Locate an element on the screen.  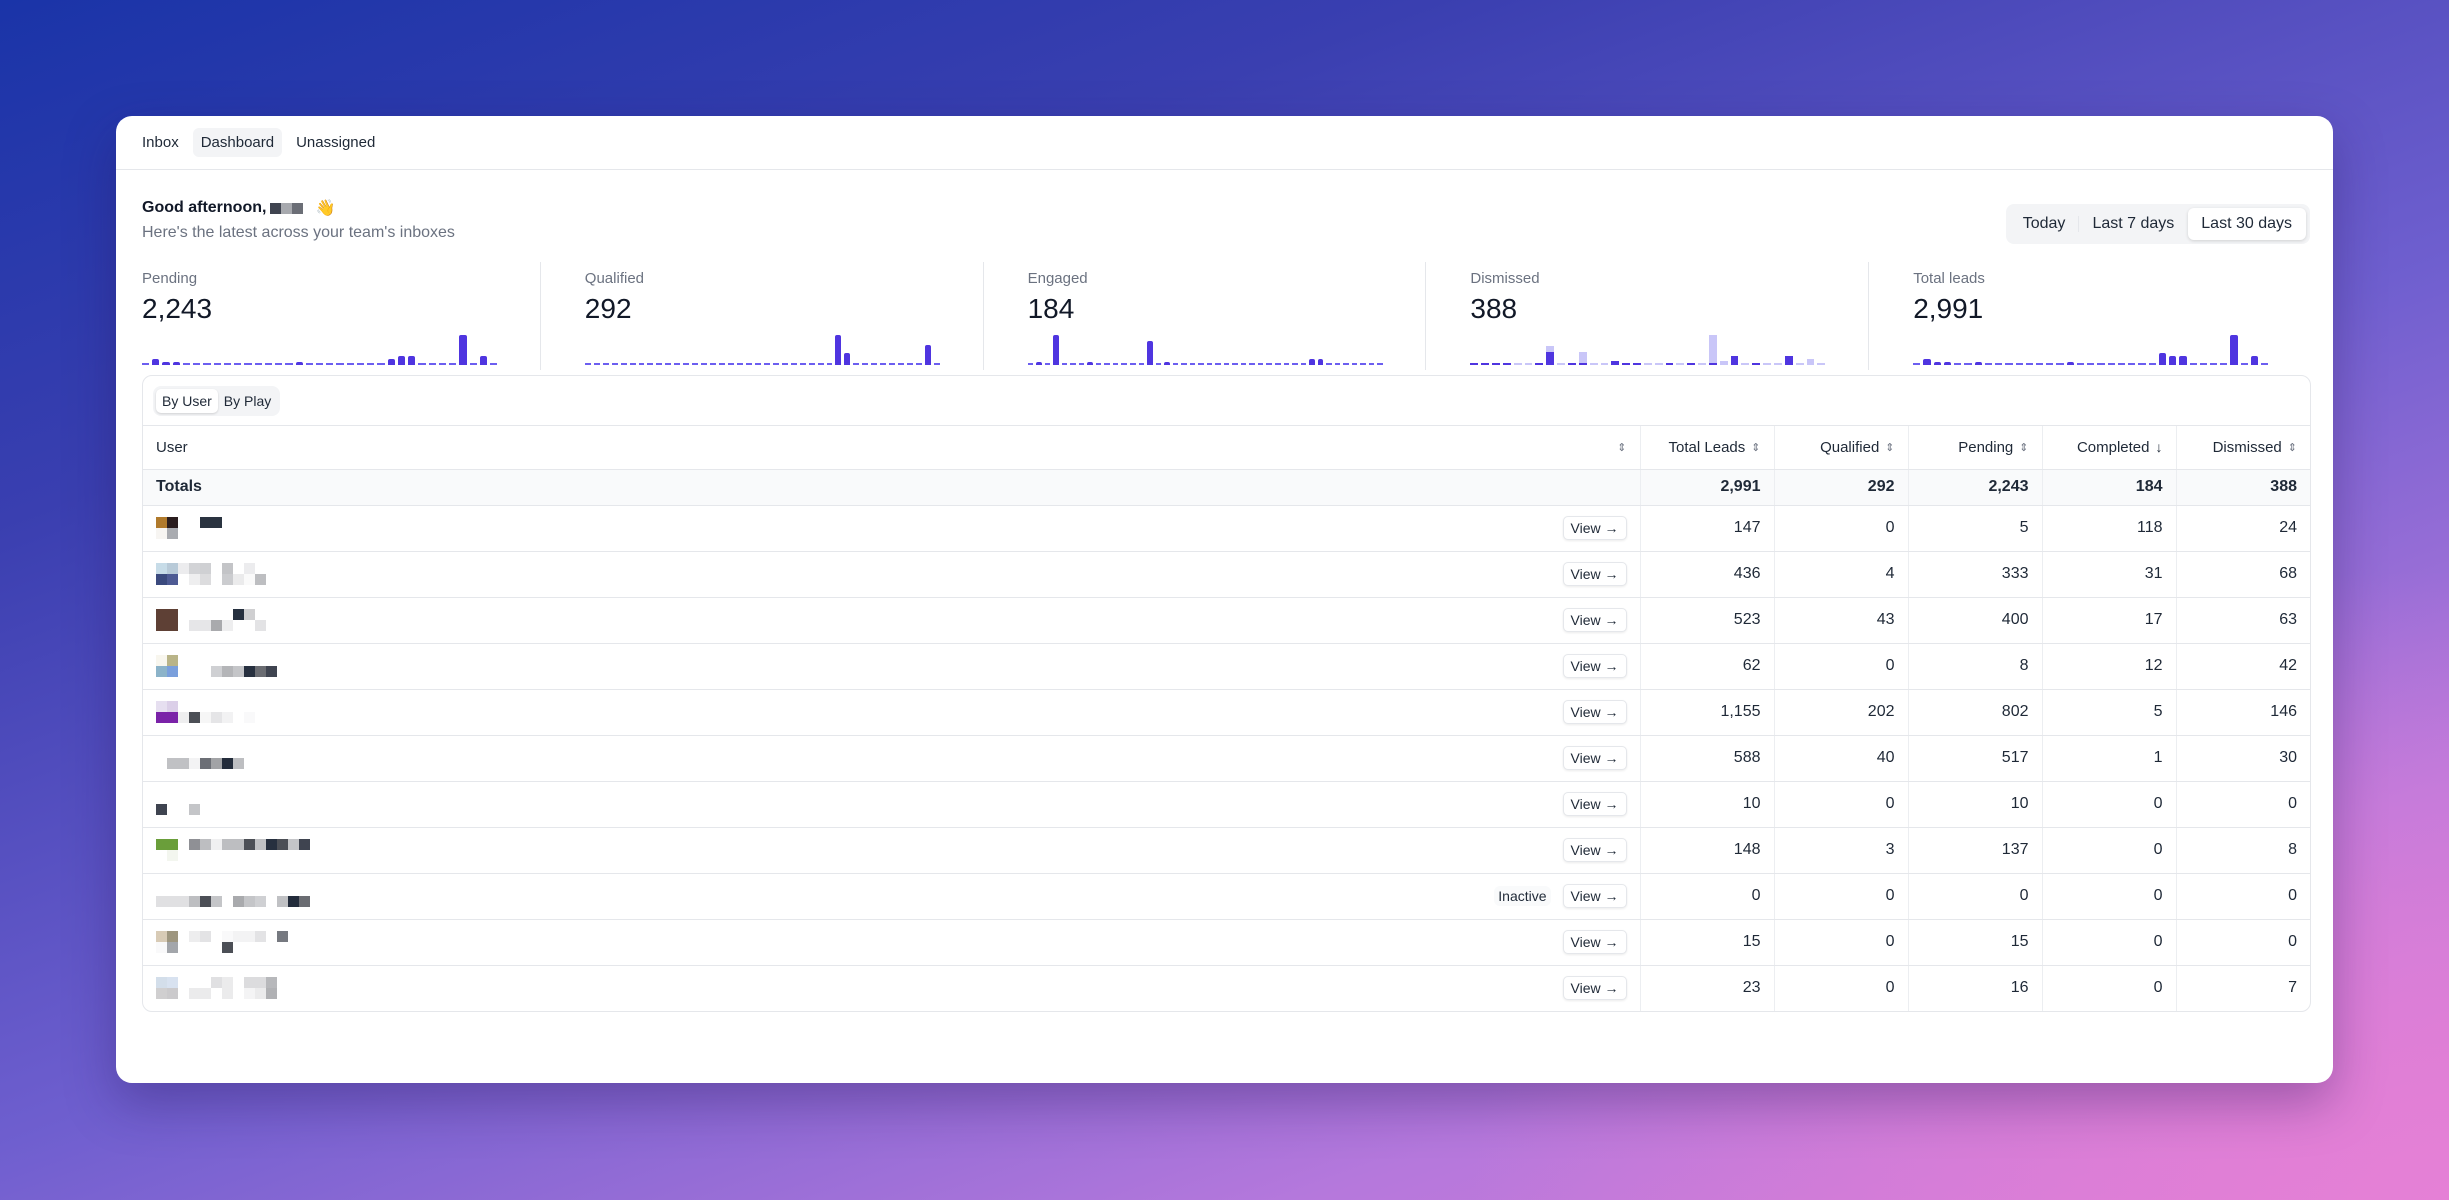
col-header-qualified: Qualified ⇕ is located at coordinates (1840, 448).